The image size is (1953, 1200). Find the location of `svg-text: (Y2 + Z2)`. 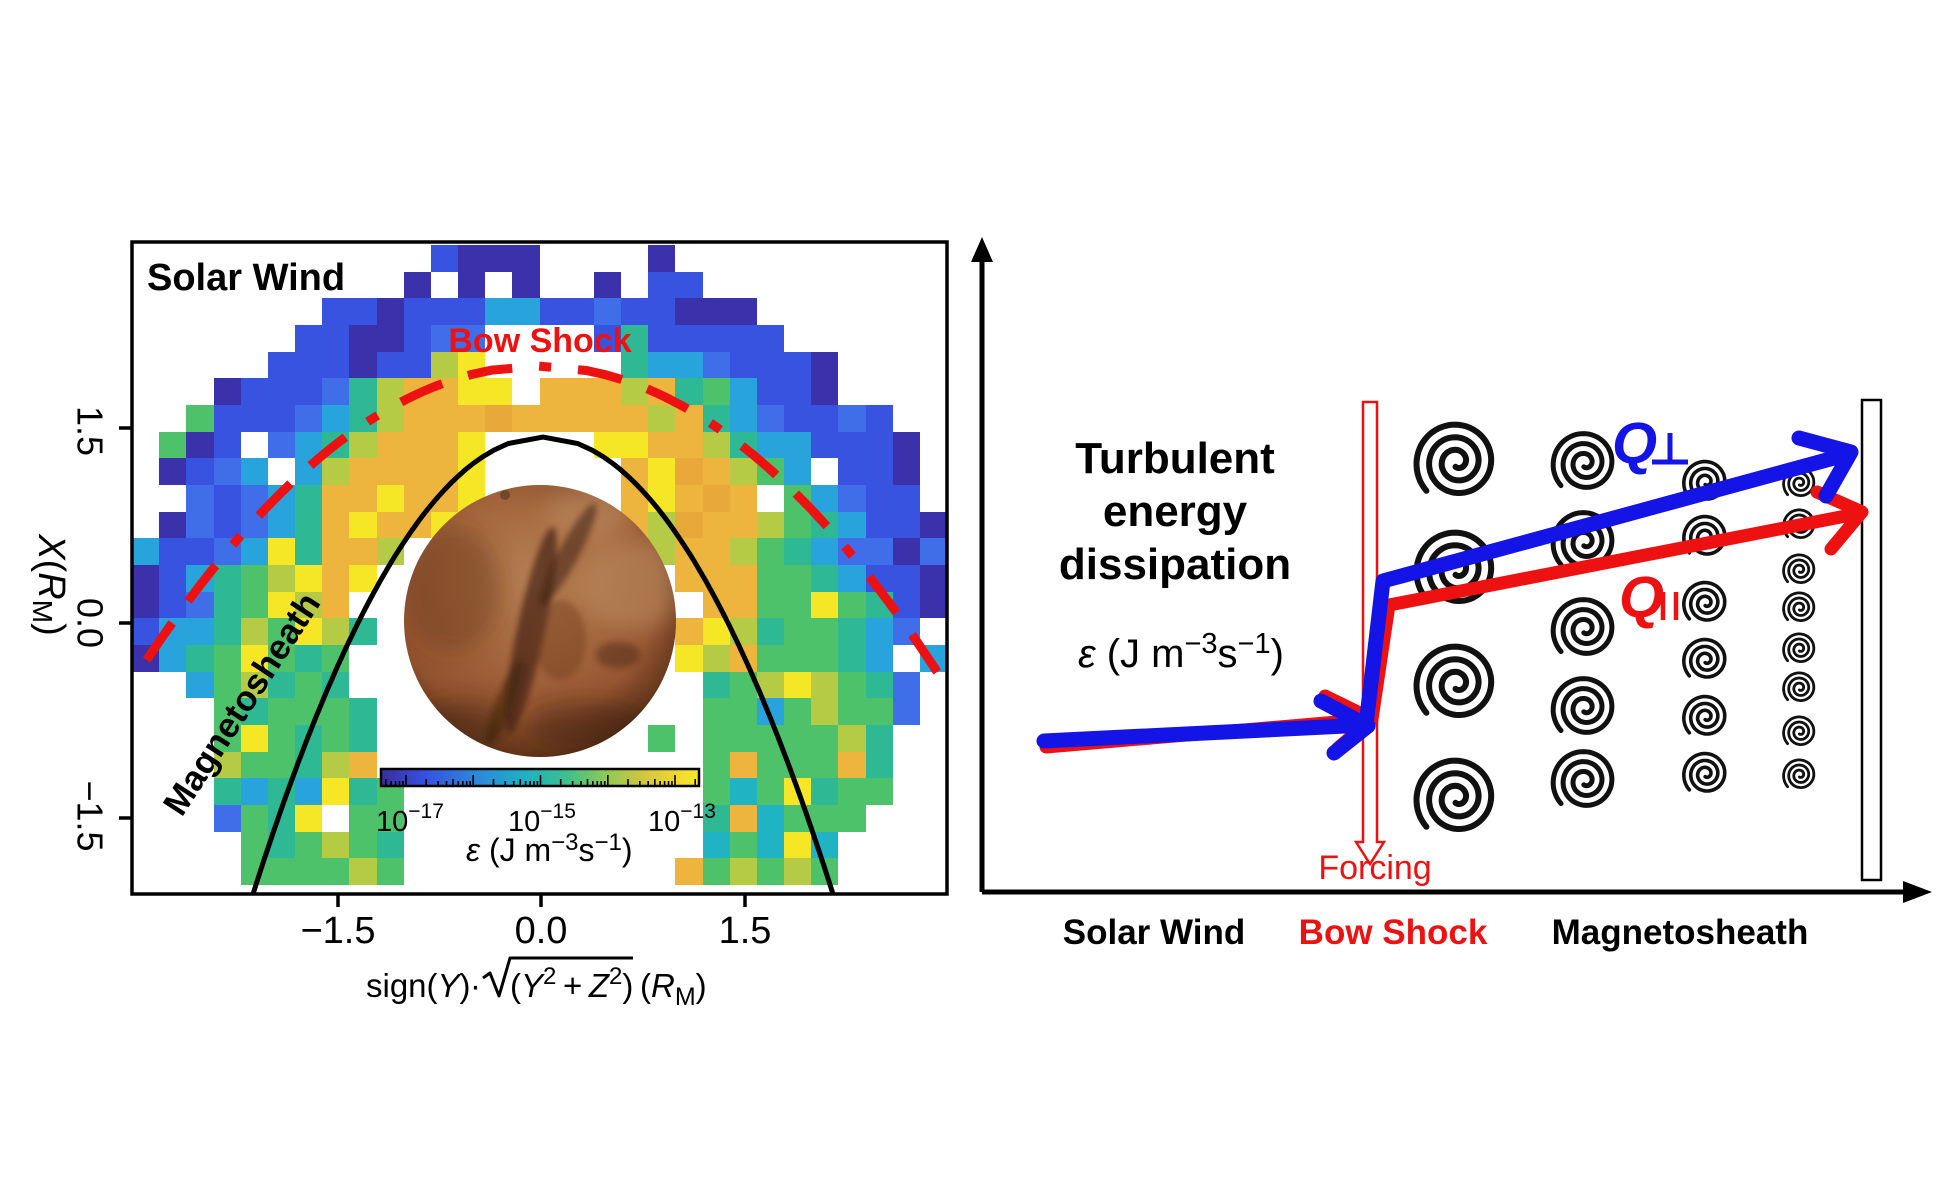

svg-text: (Y2 + Z2) is located at coordinates (571, 983).